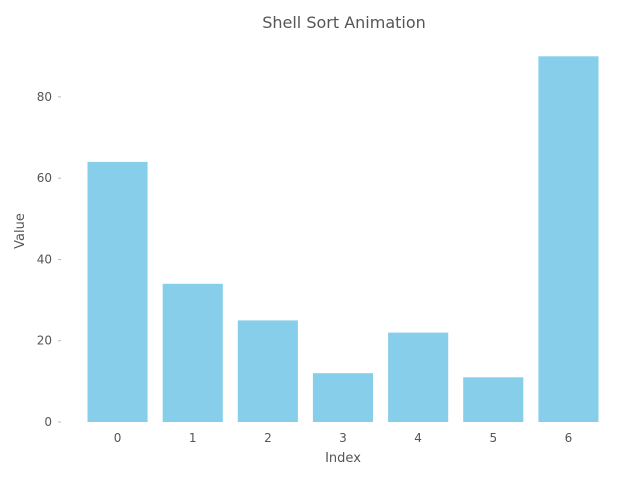 The width and height of the screenshot is (640, 480). What do you see at coordinates (418, 438) in the screenshot?
I see `x-tick-label: 4` at bounding box center [418, 438].